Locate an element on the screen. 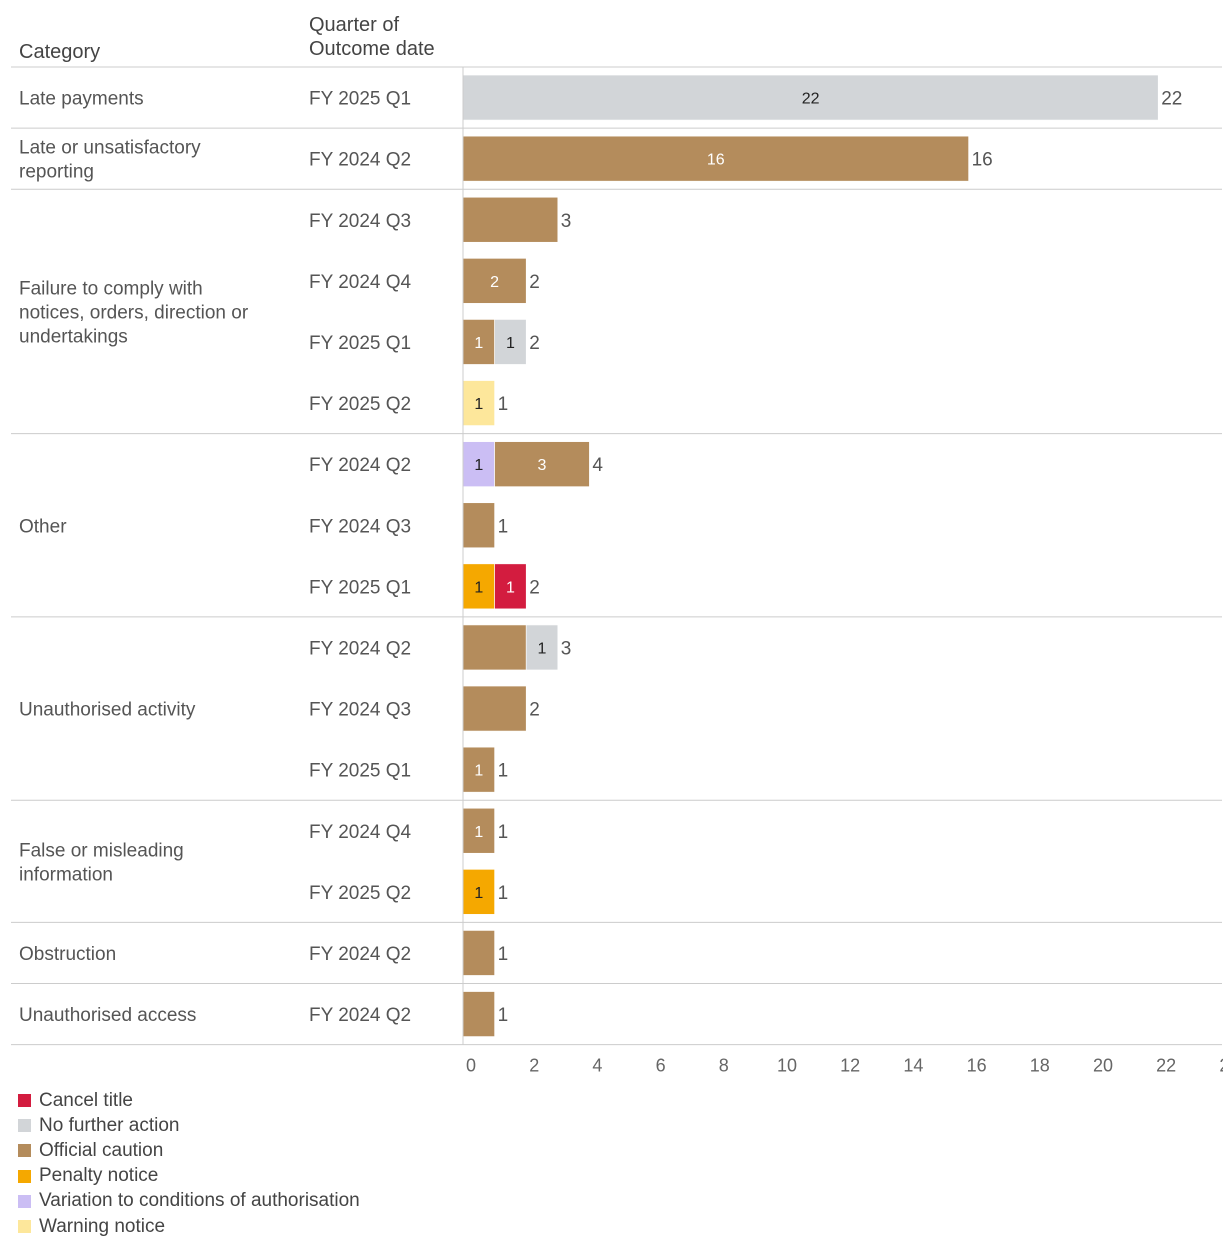 Image resolution: width=1223 pixels, height=1239 pixels. x-tick-label: 12 is located at coordinates (850, 1066).